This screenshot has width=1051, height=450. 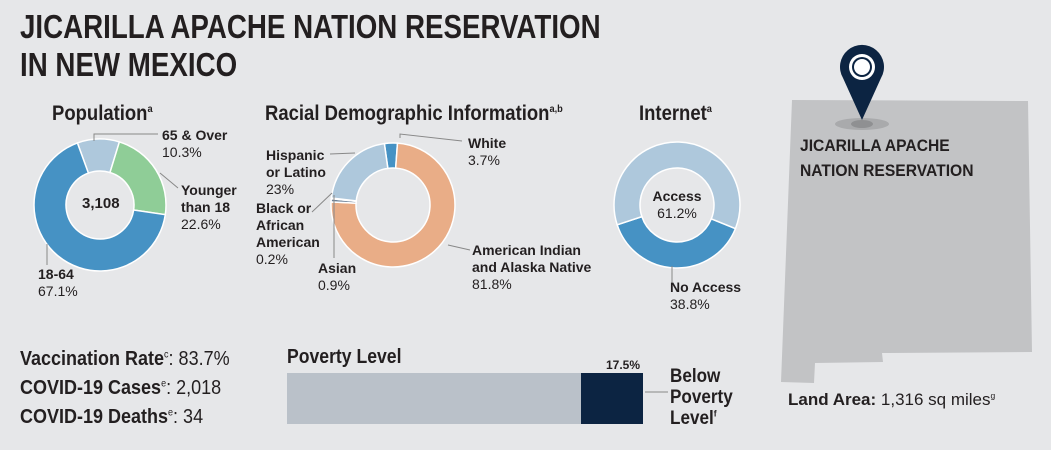 What do you see at coordinates (58, 291) in the screenshot?
I see `label-value: 67.1%` at bounding box center [58, 291].